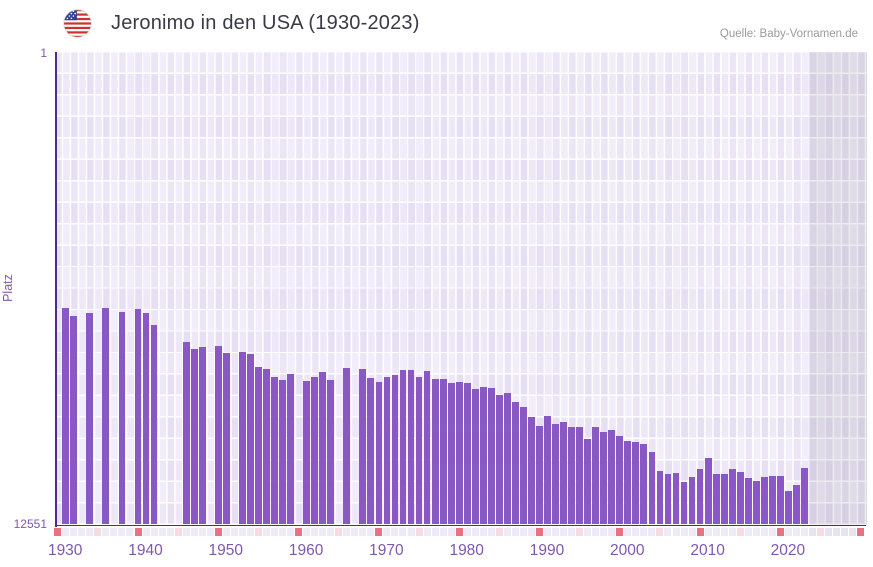 The height and width of the screenshot is (567, 873). What do you see at coordinates (708, 491) in the screenshot?
I see `bar-2011` at bounding box center [708, 491].